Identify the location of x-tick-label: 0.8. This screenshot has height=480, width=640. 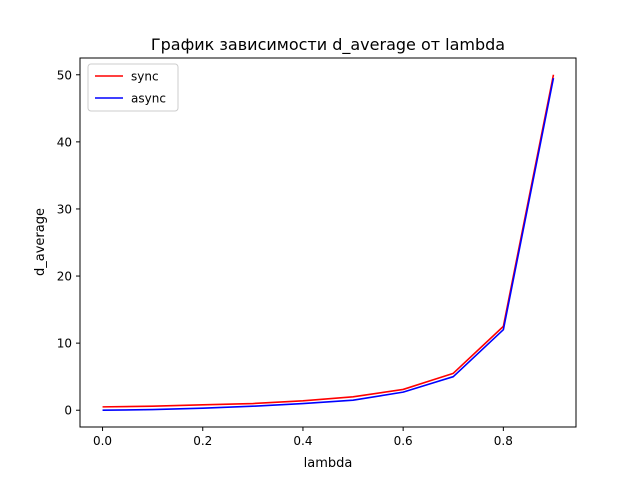
(503, 441).